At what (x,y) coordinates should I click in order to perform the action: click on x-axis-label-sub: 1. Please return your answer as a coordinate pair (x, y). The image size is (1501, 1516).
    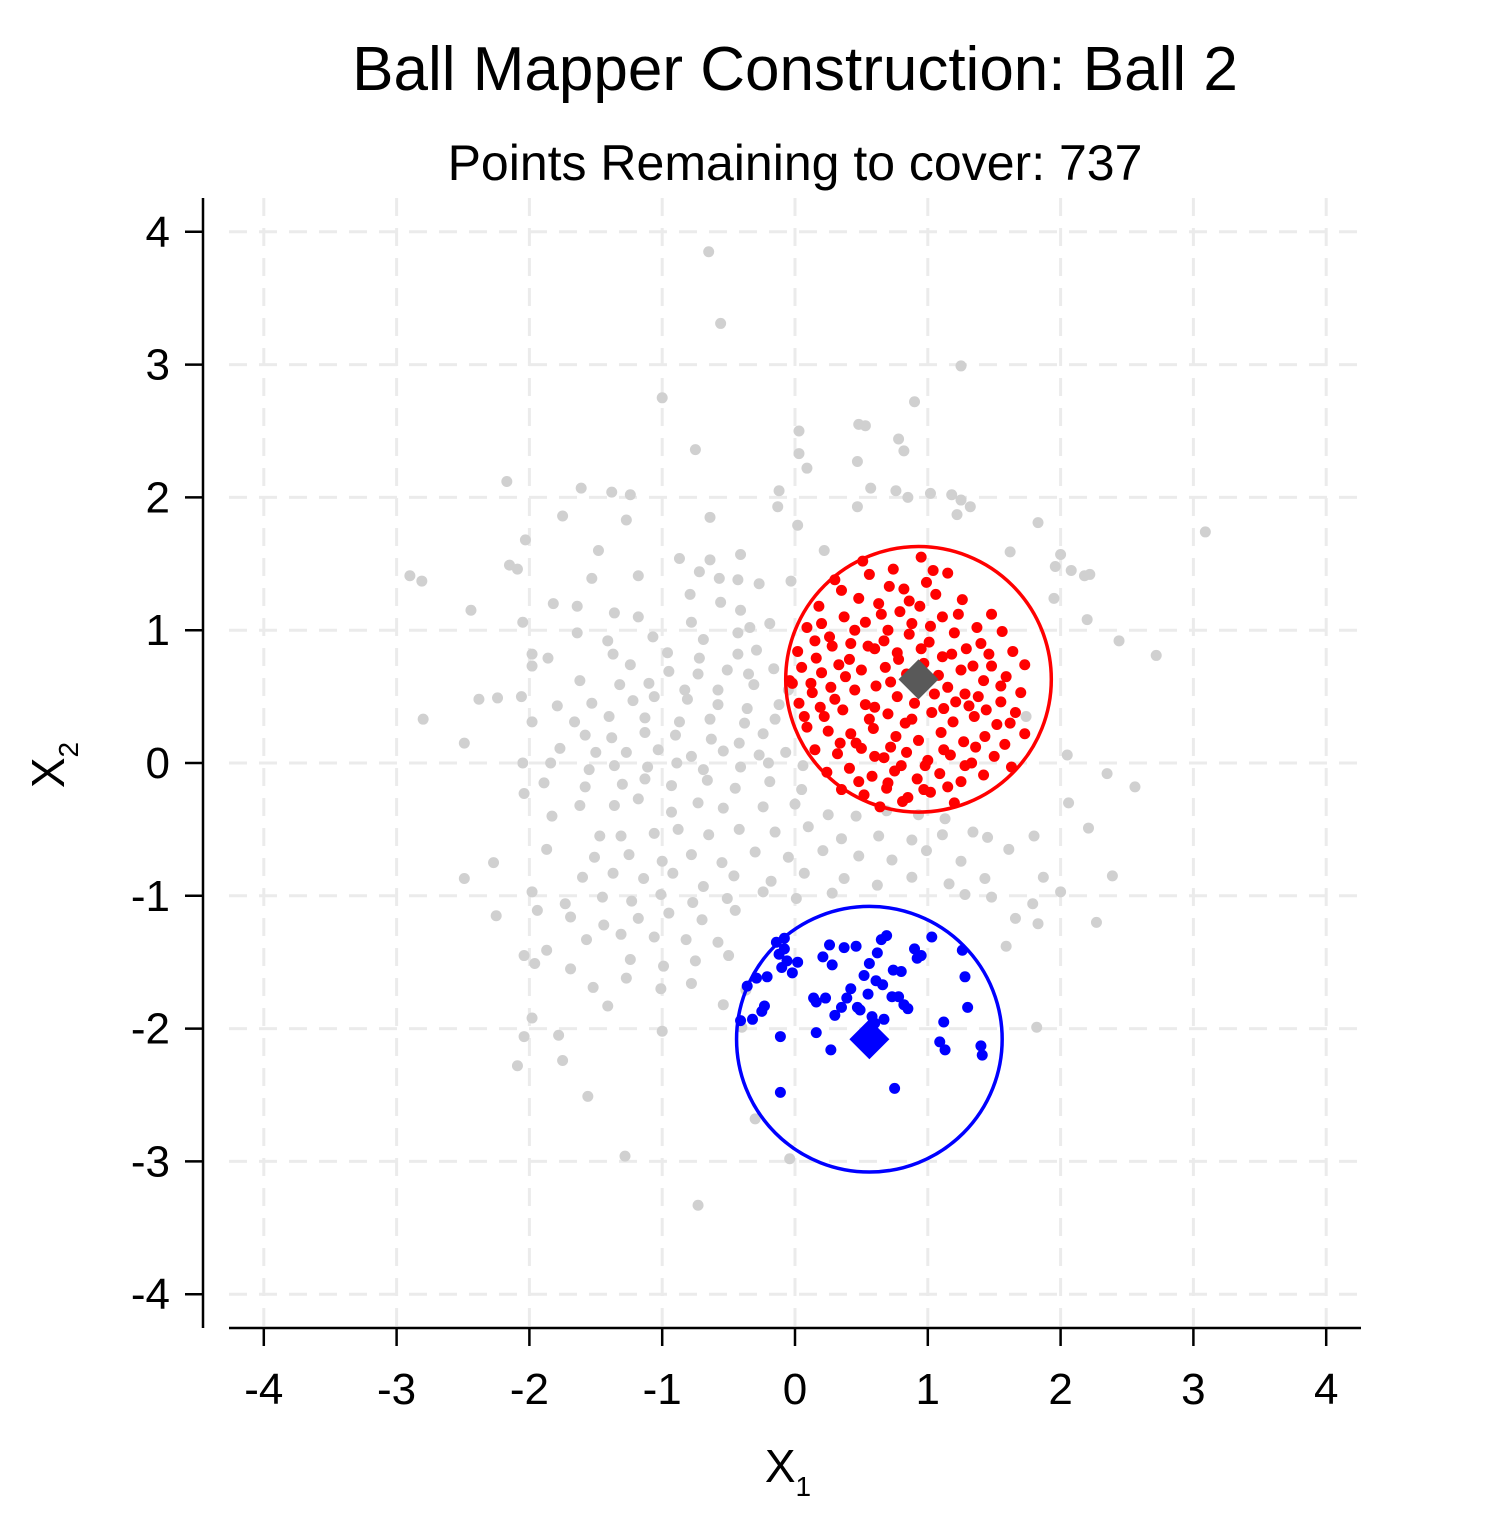
    Looking at the image, I should click on (804, 1486).